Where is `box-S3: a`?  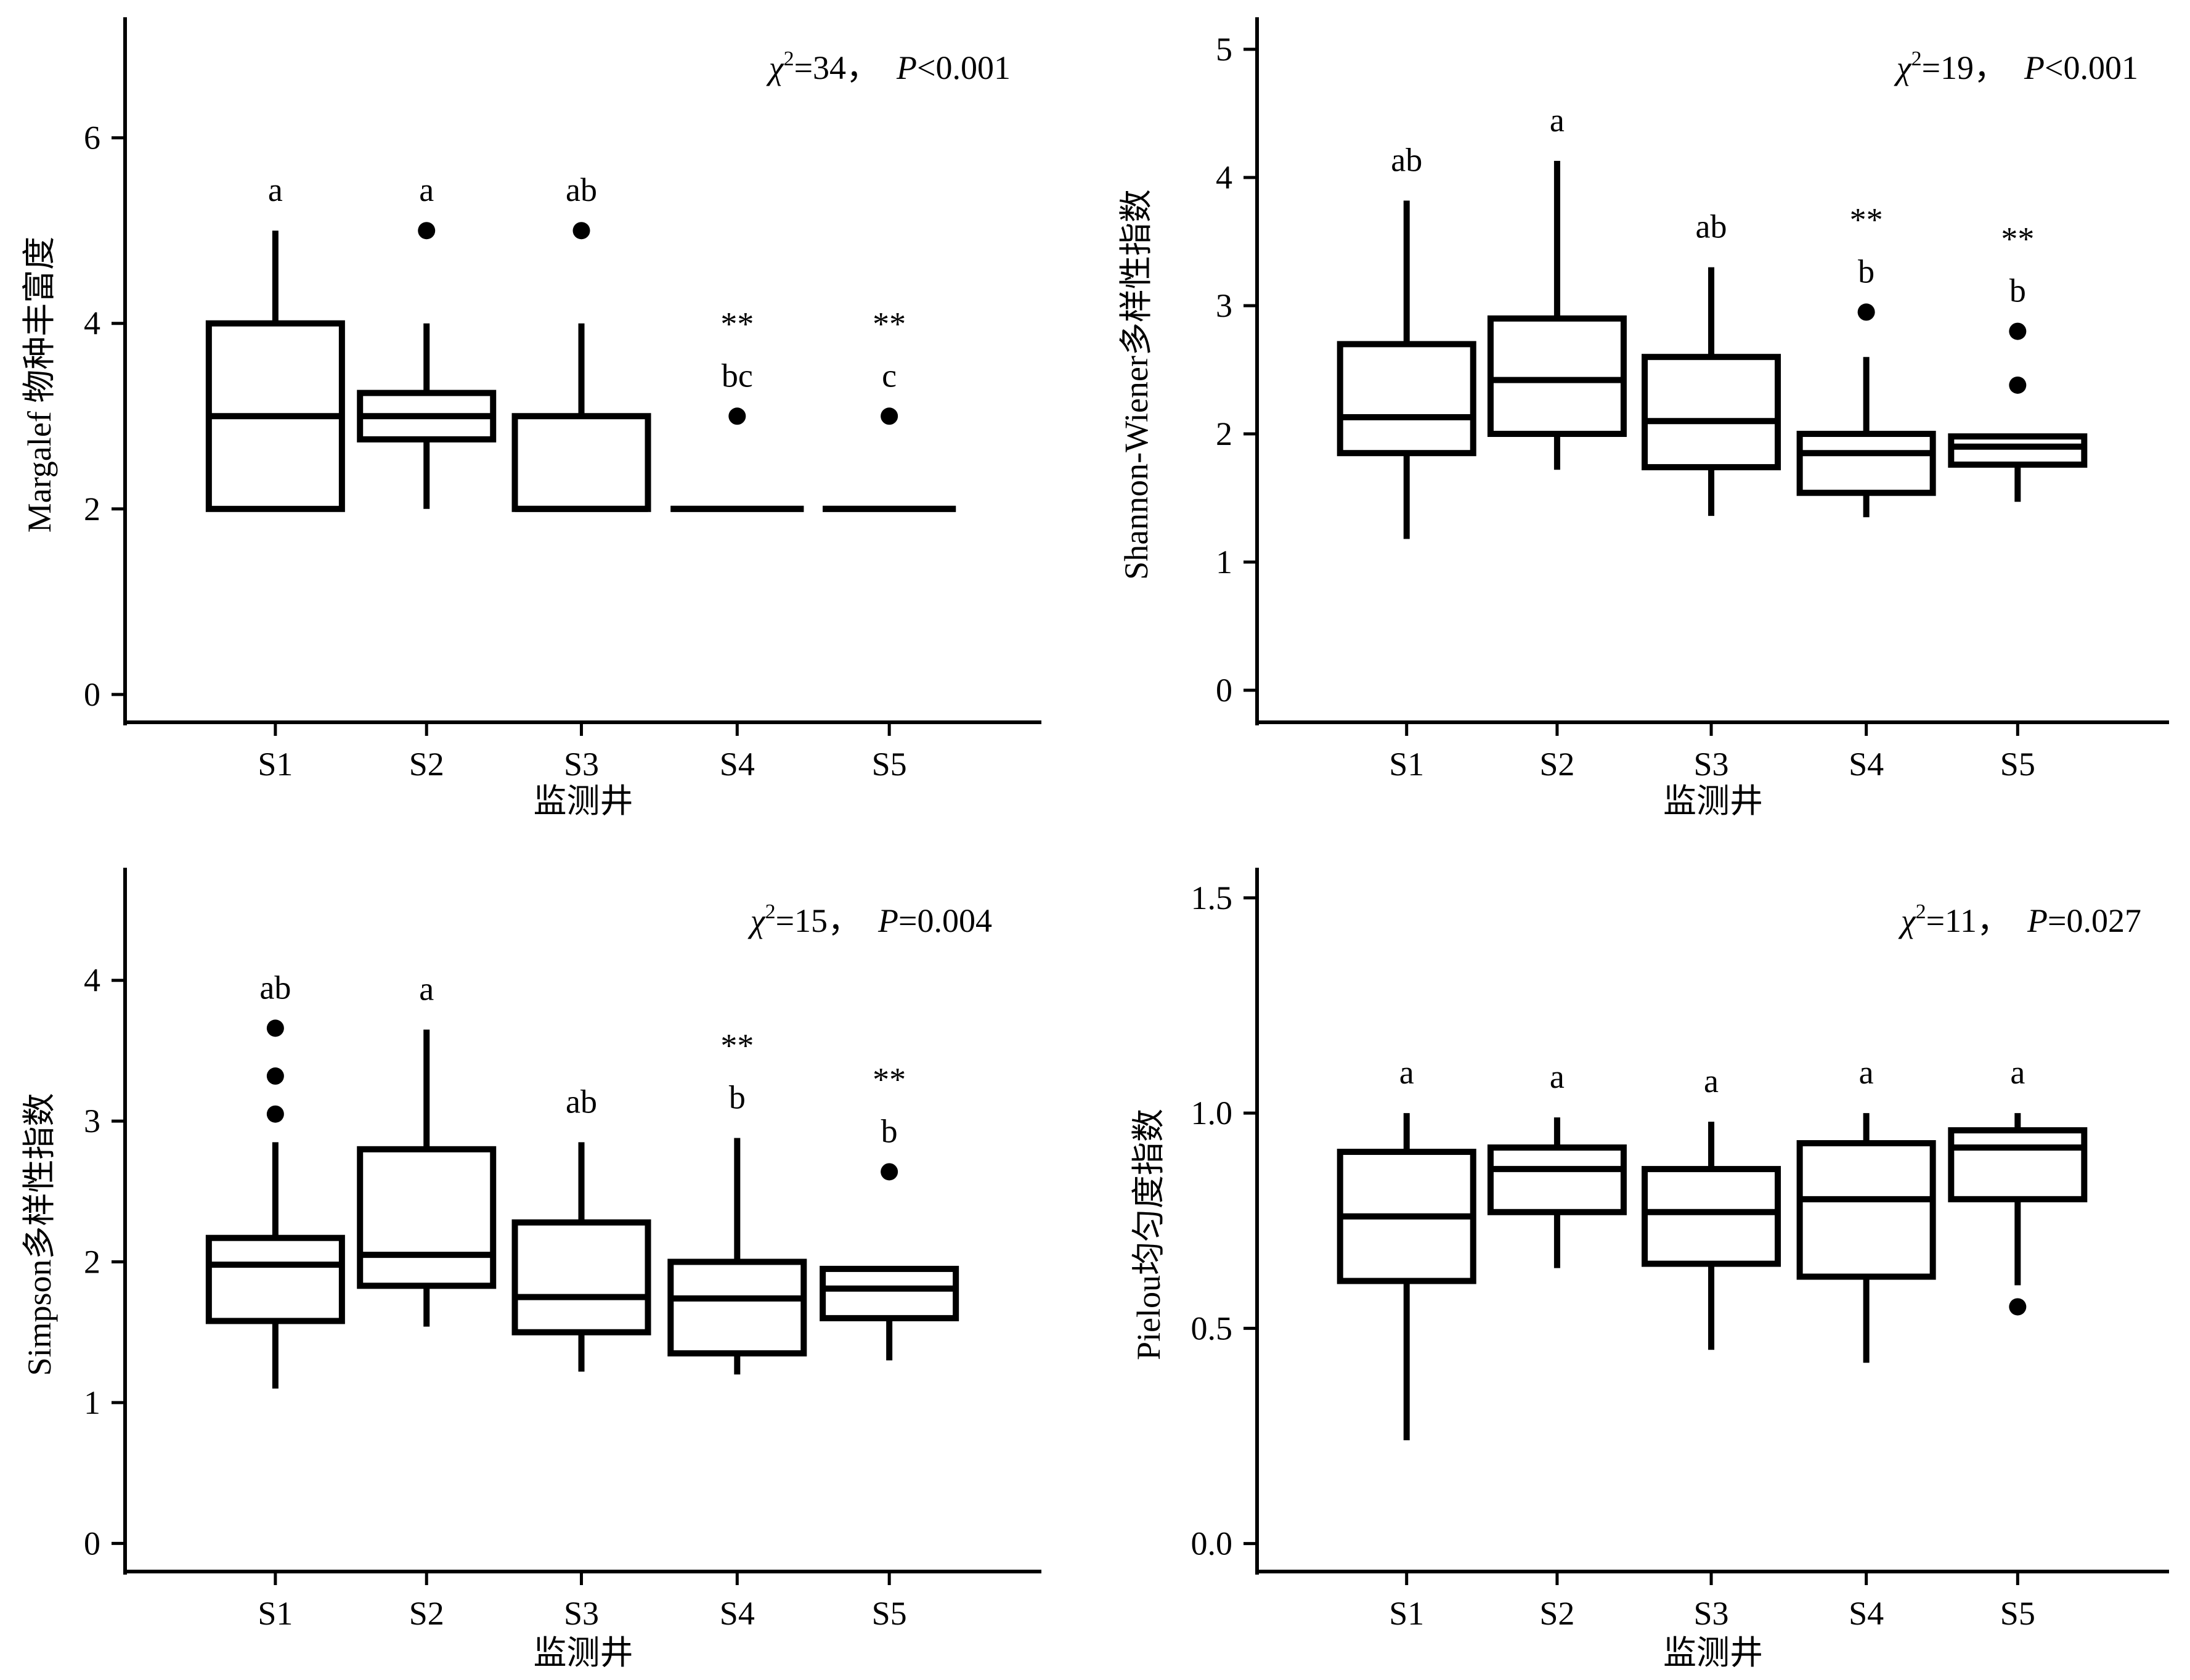
box-S3: a is located at coordinates (1711, 1206).